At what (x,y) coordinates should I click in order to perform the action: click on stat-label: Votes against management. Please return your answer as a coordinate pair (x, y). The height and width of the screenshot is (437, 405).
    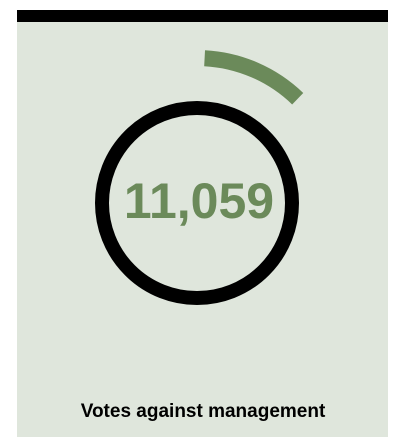
    Looking at the image, I should click on (203, 411).